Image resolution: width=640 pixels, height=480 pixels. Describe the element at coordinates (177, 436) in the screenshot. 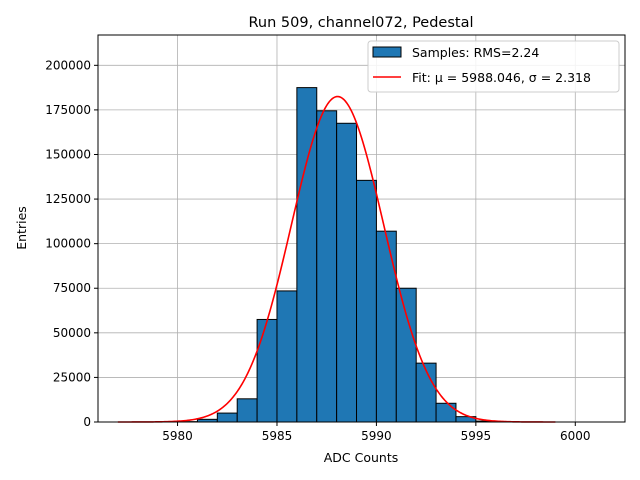

I see `x-tick-label-0: 5980` at that location.